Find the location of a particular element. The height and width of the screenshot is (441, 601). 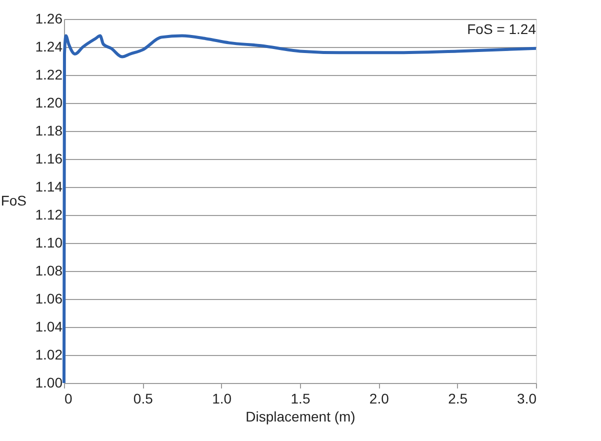

x-axis-title: Displacement (m) is located at coordinates (301, 416).